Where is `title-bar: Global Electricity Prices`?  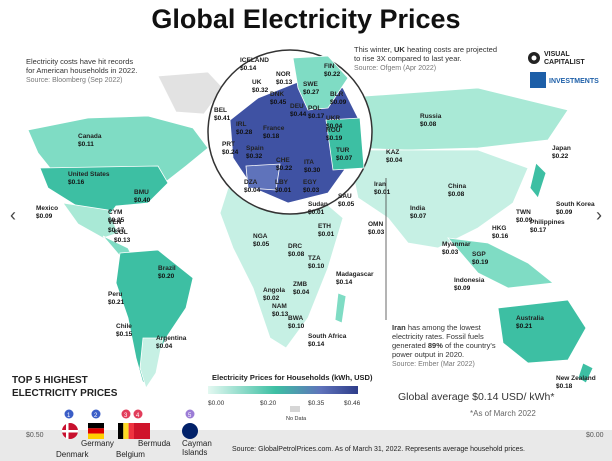 title-bar: Global Electricity Prices is located at coordinates (306, 19).